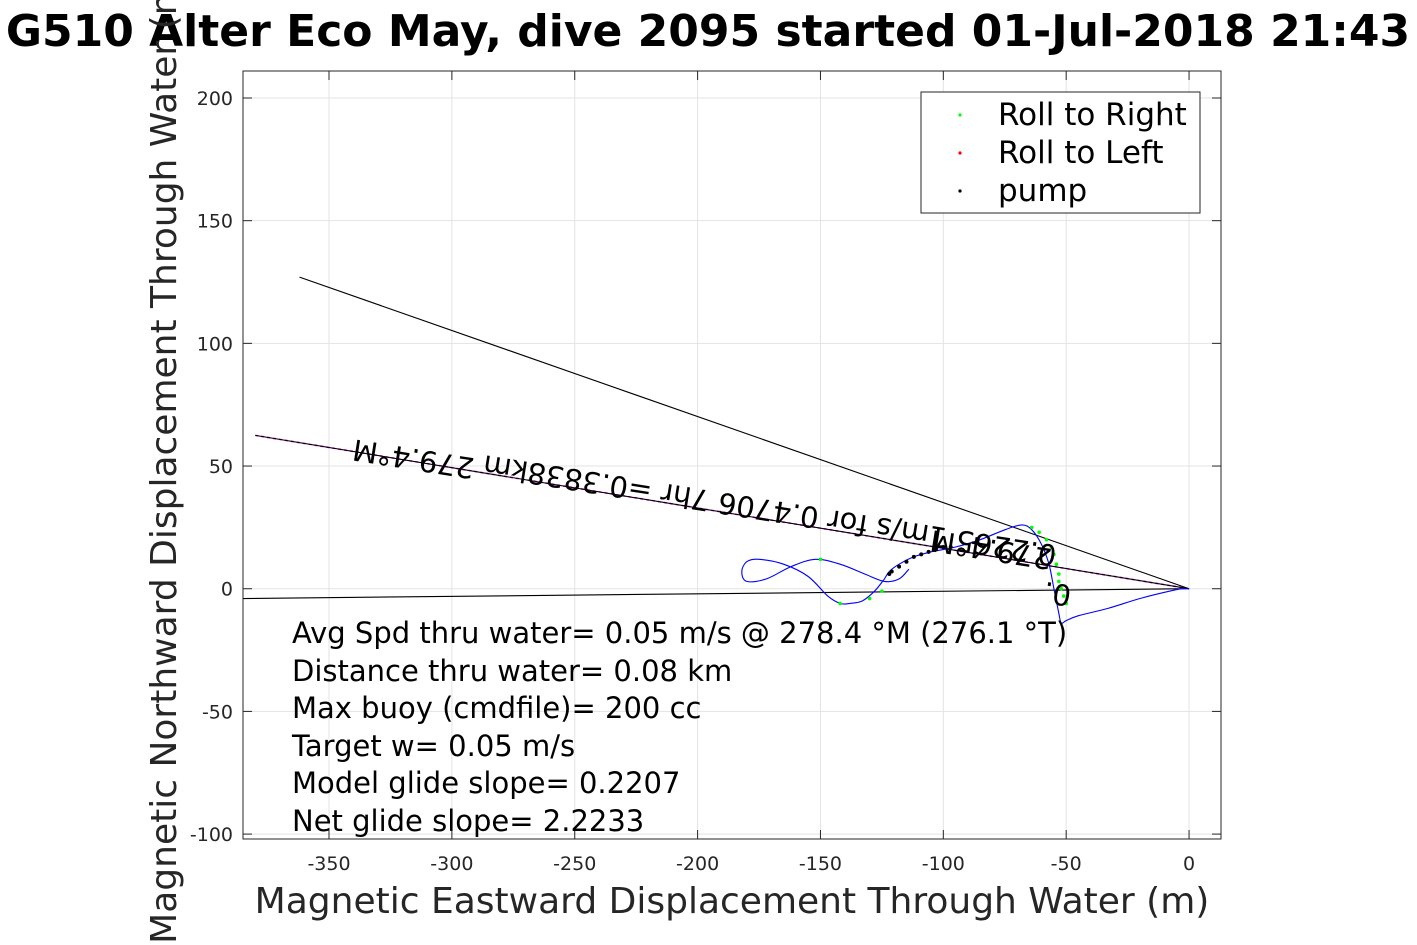 Image resolution: width=1417 pixels, height=945 pixels. I want to click on legend-marker-roll-right, so click(960, 115).